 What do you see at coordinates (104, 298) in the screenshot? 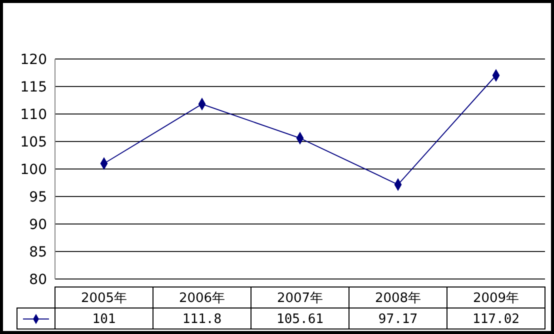
I see `x-tick-label: 2005年` at bounding box center [104, 298].